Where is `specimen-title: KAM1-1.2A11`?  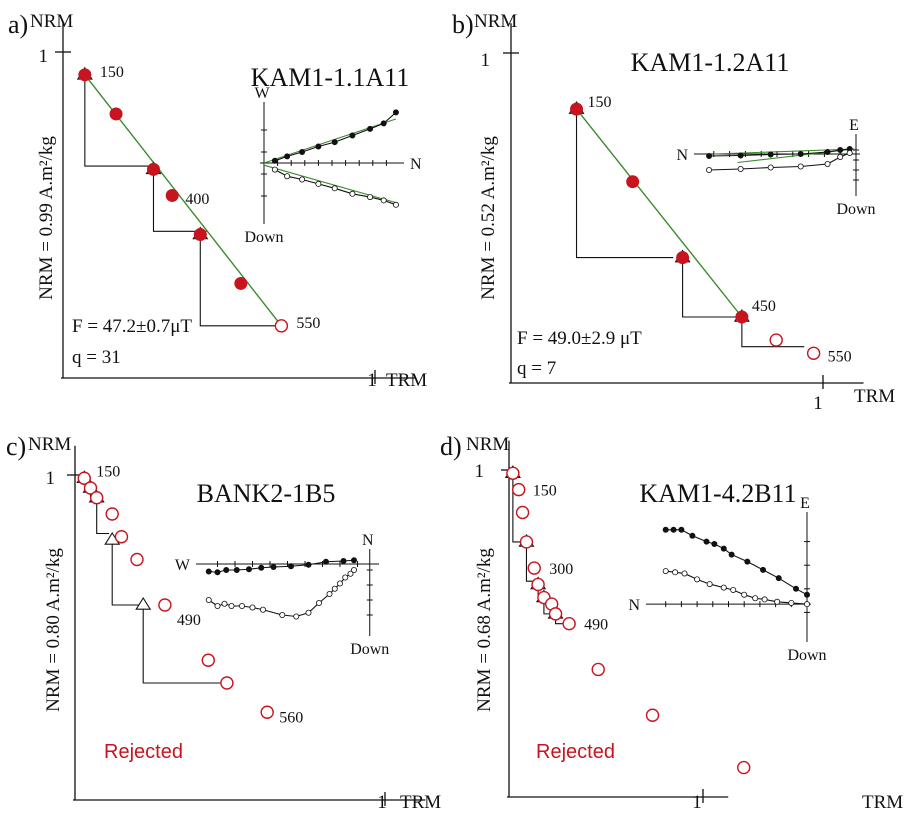 specimen-title: KAM1-1.2A11 is located at coordinates (710, 62).